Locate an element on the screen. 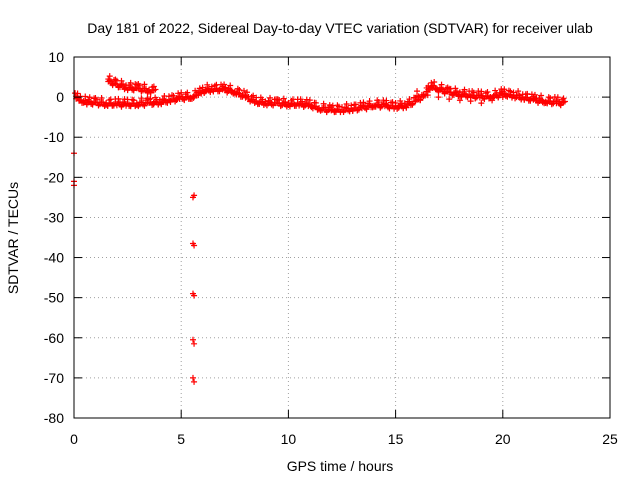 The width and height of the screenshot is (640, 480). y-tick-label: -50 is located at coordinates (54, 298).